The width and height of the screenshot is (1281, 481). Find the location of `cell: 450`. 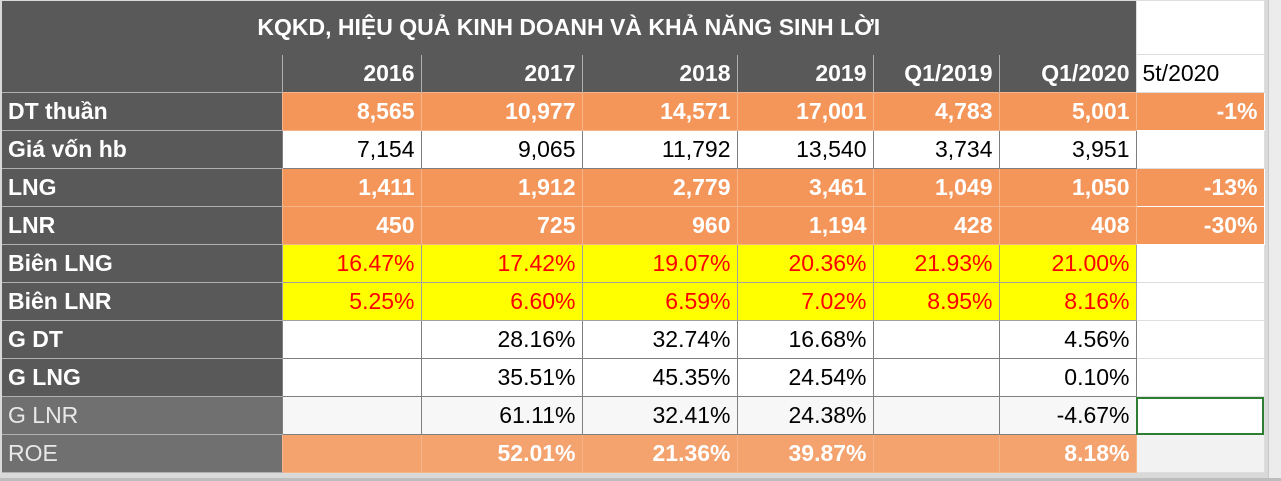

cell: 450 is located at coordinates (351, 225).